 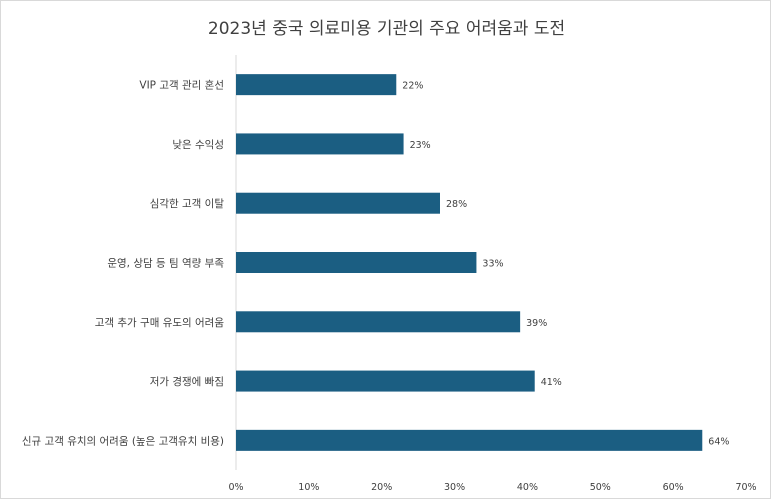 I want to click on x-tick-label: 0%, so click(x=235, y=487).